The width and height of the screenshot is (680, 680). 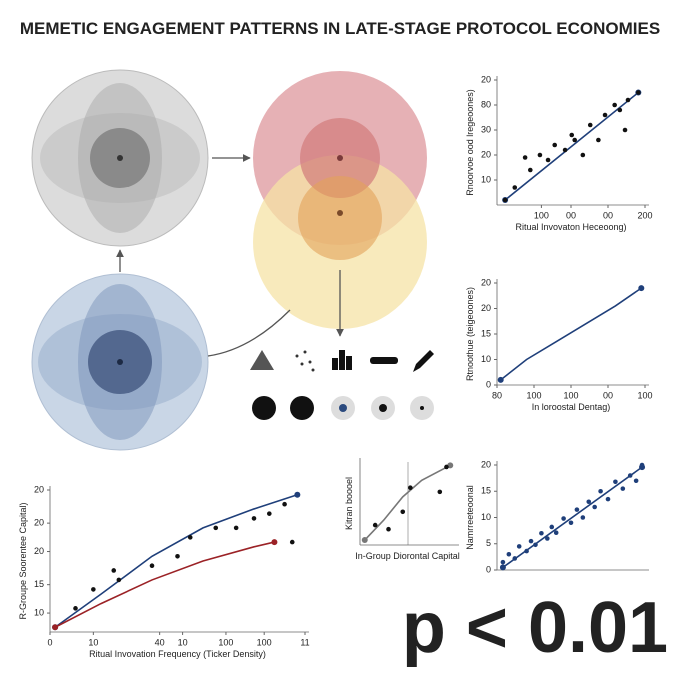 What do you see at coordinates (93, 642) in the screenshot?
I see `x-tick-label: 10` at bounding box center [93, 642].